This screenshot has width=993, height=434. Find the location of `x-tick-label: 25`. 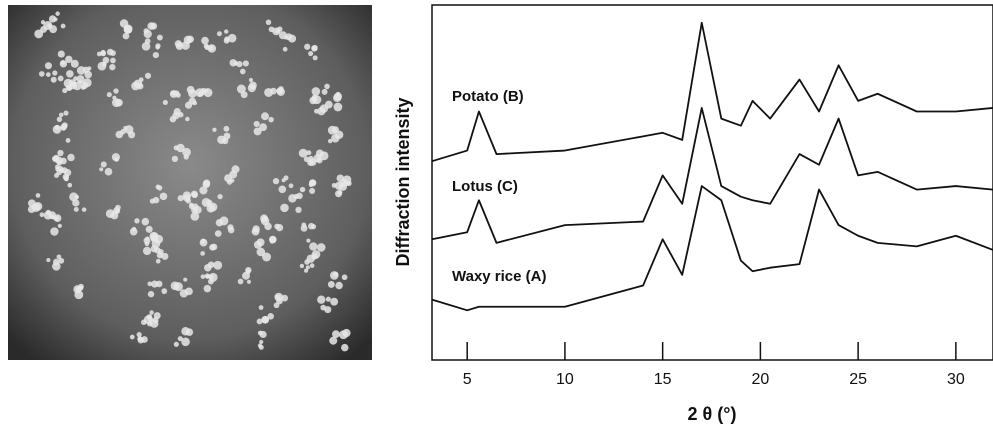

x-tick-label: 25 is located at coordinates (858, 379).